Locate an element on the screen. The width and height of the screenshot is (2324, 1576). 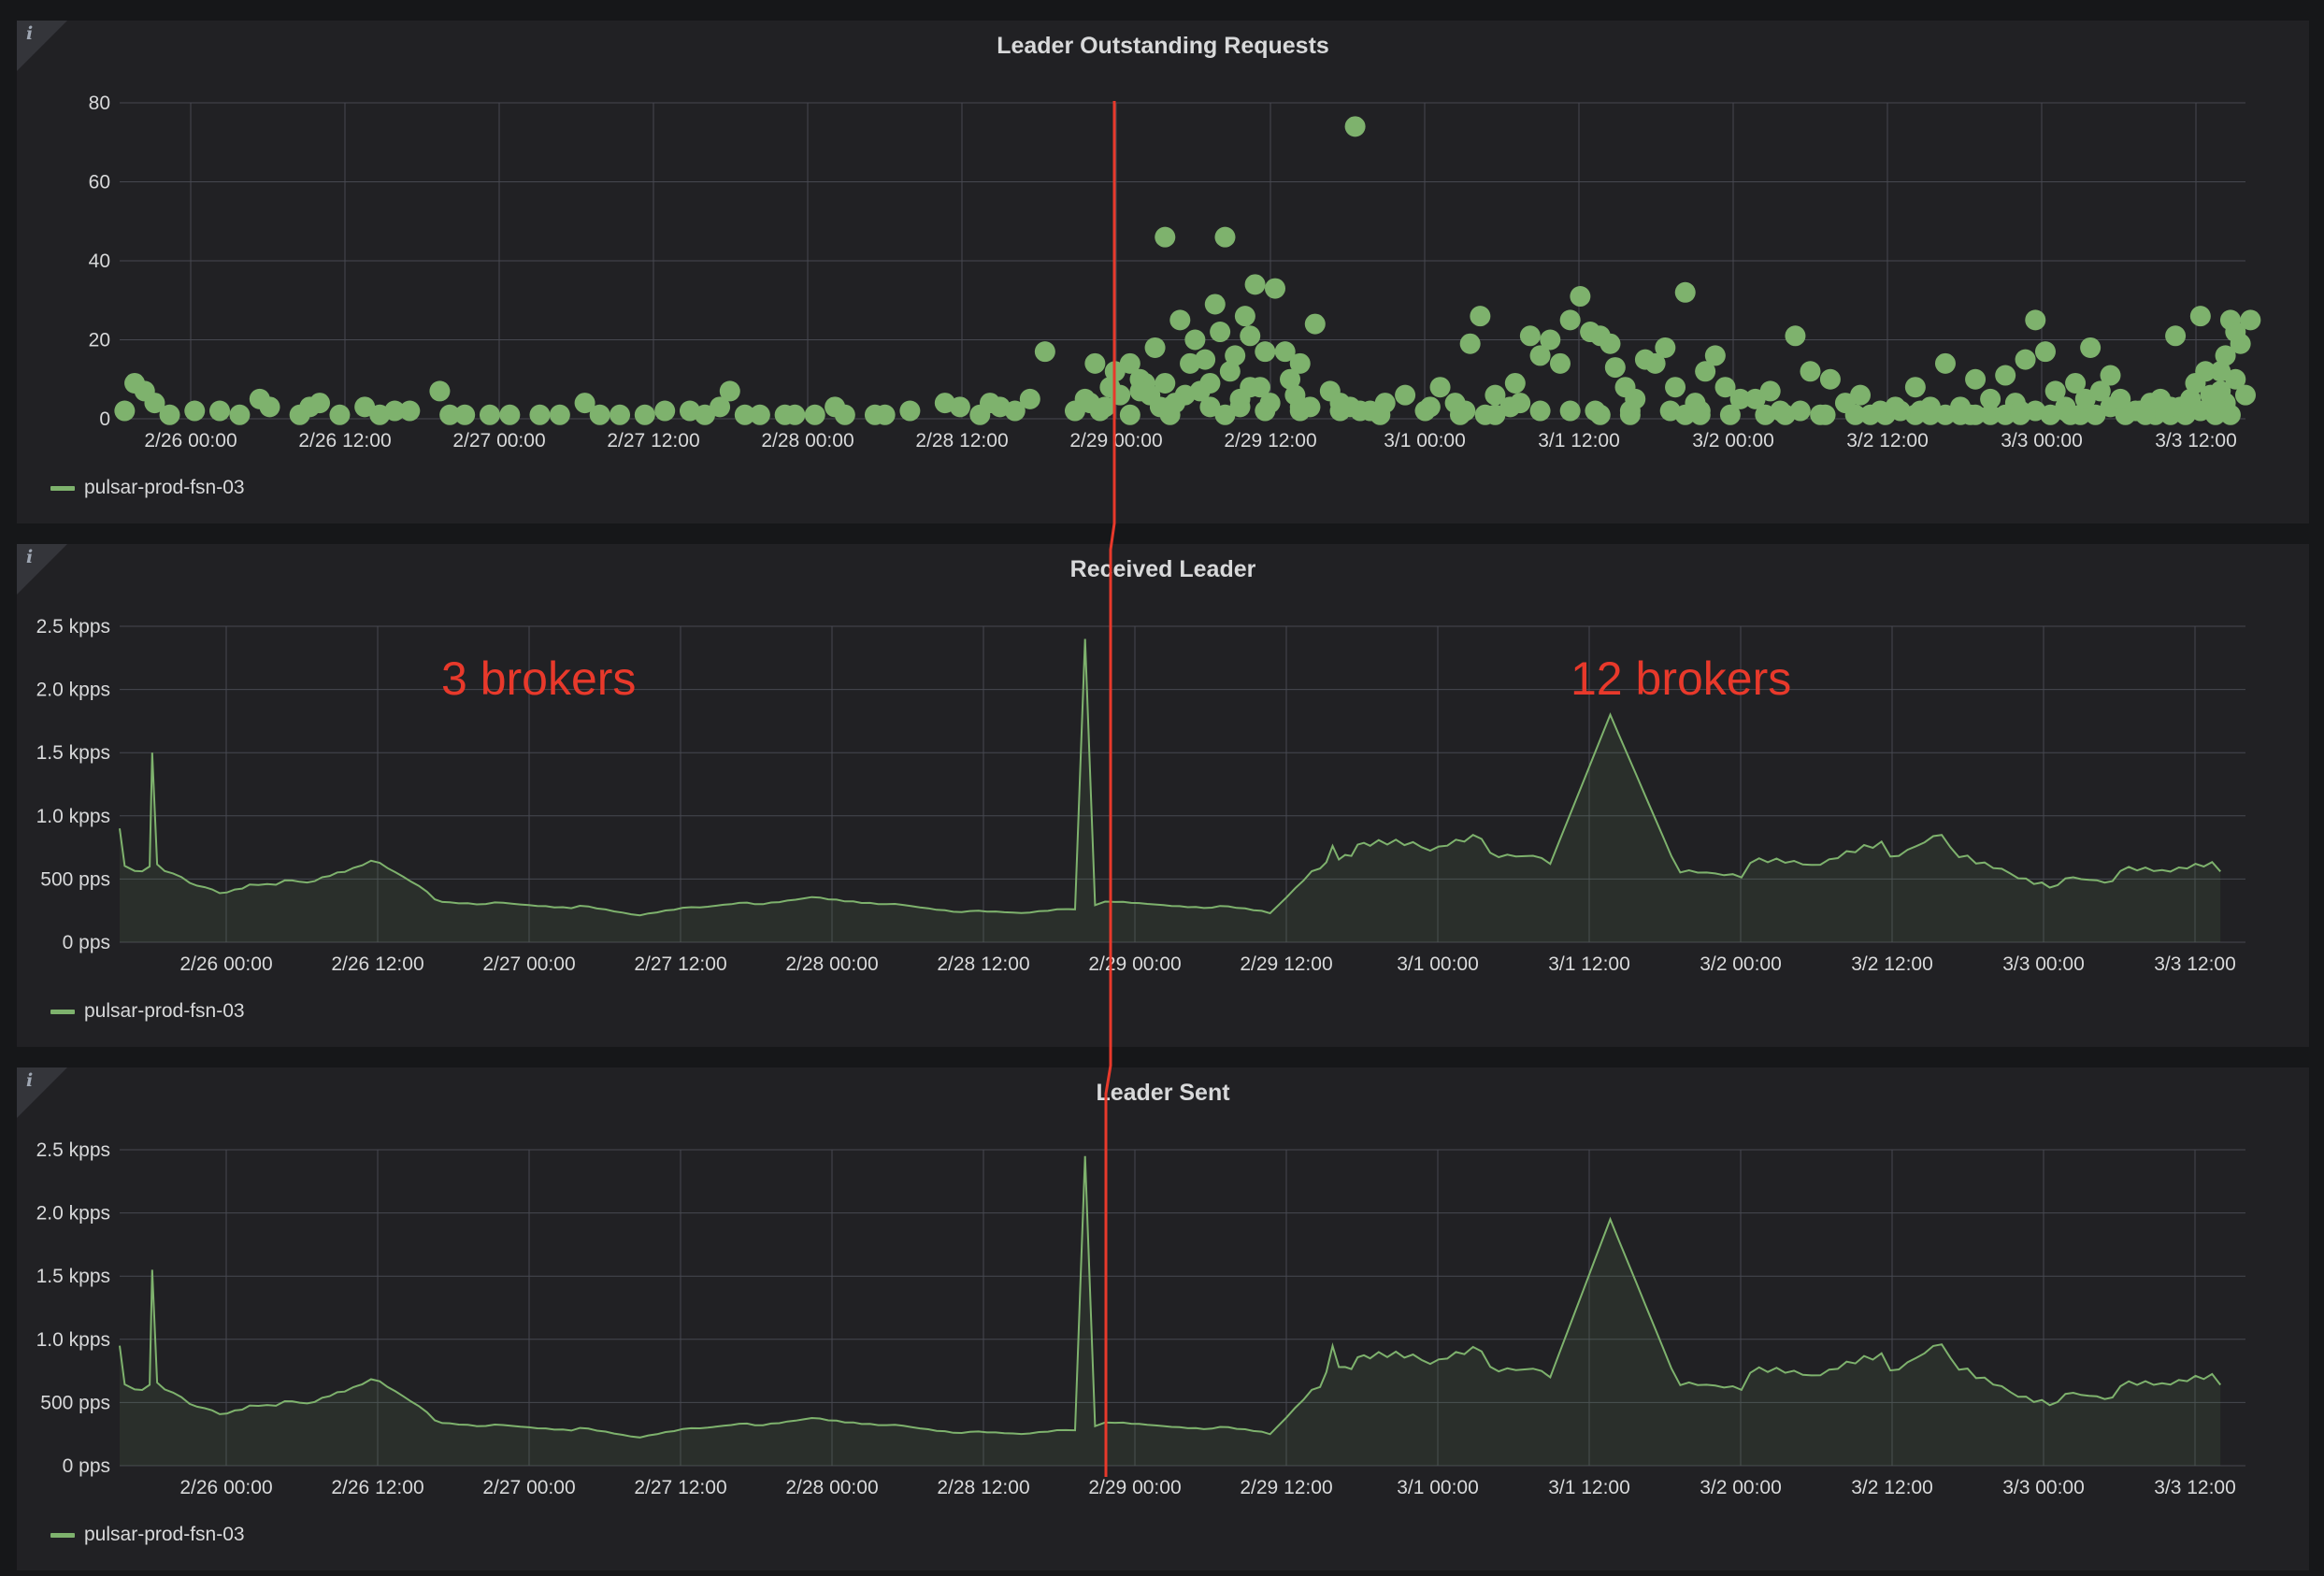
x-tick-label: 2/26 00:00 is located at coordinates (226, 964).